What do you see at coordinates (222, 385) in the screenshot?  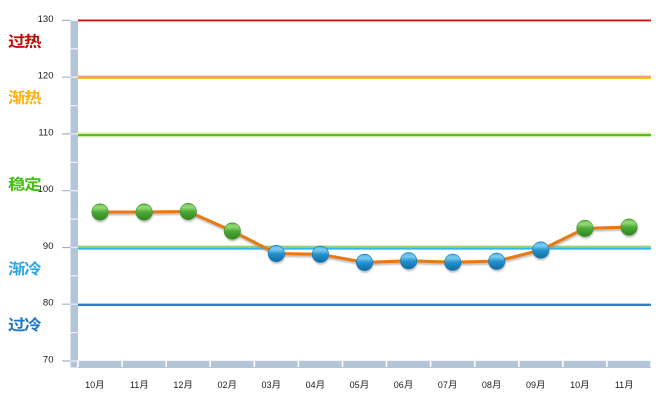 I see `svg-text: 02` at bounding box center [222, 385].